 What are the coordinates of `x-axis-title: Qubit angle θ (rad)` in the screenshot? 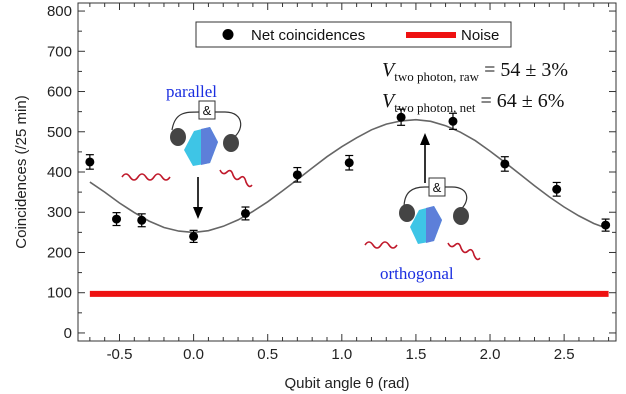 It's located at (346, 383).